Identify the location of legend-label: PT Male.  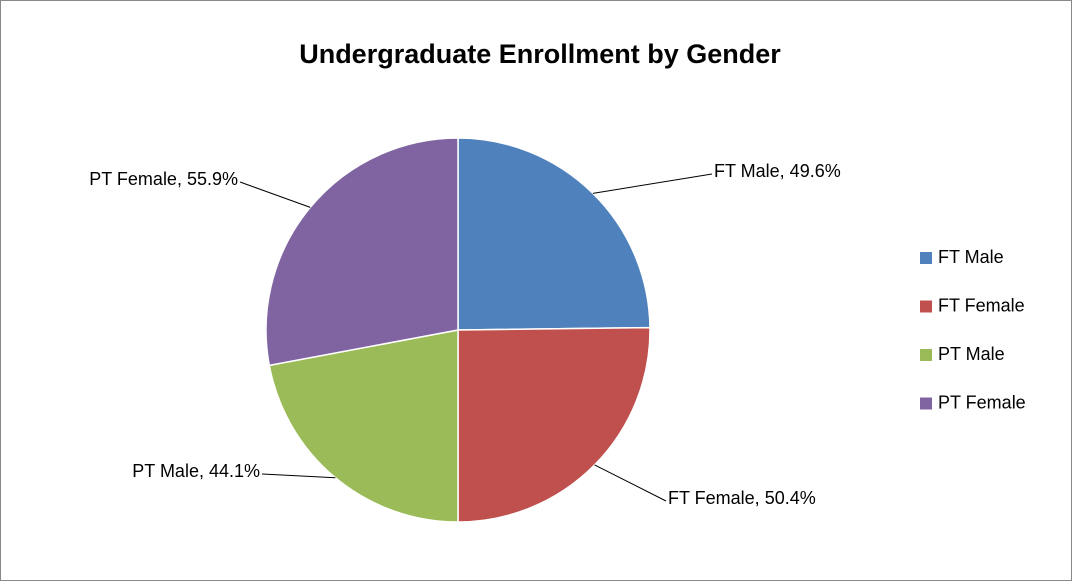
(971, 354).